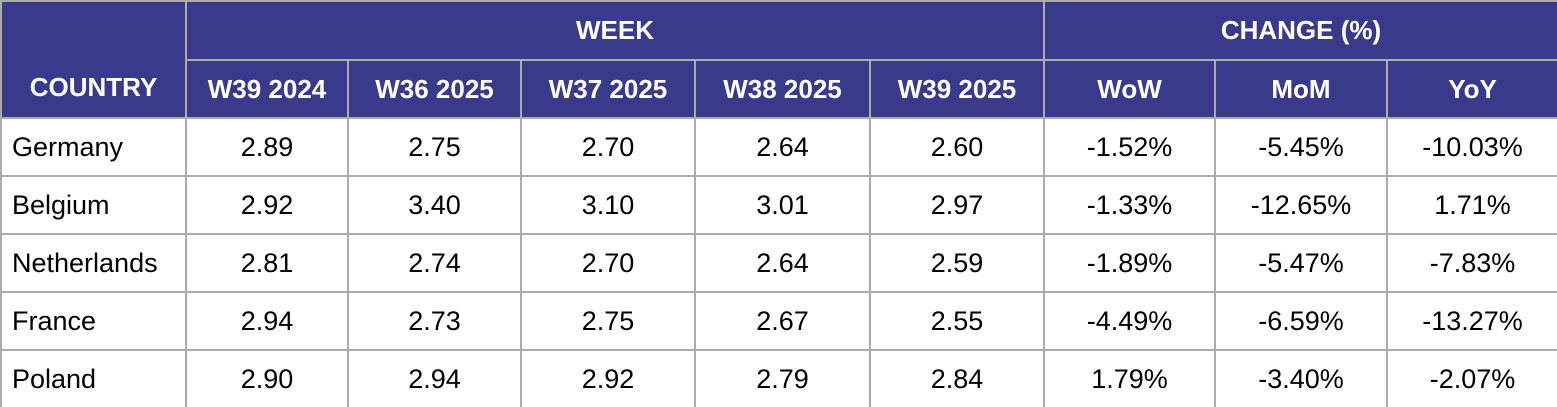 This screenshot has width=1557, height=407. What do you see at coordinates (93, 263) in the screenshot?
I see `country-cell: Netherlands` at bounding box center [93, 263].